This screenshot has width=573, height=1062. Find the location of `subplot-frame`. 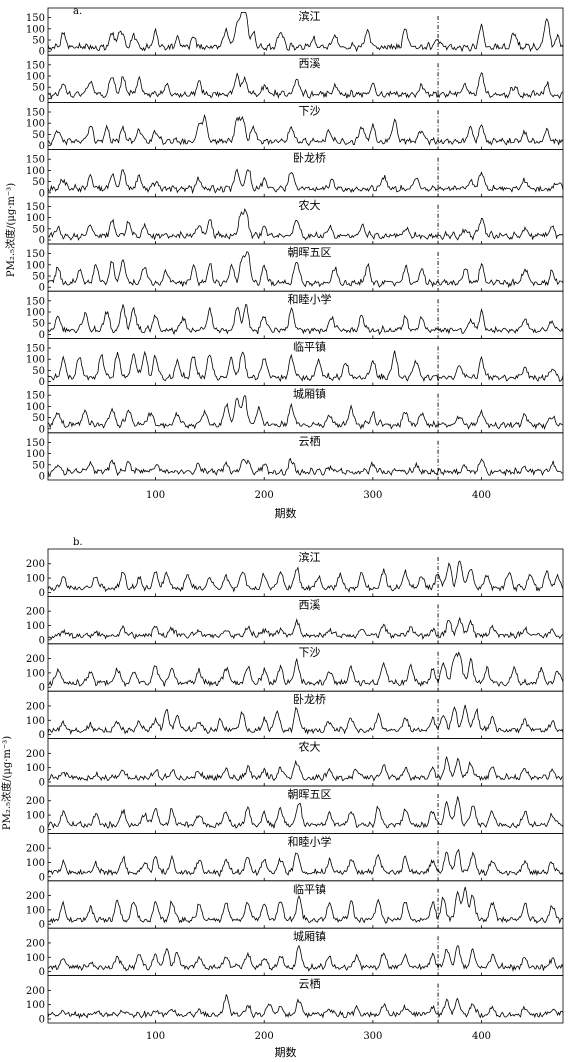

subplot-frame is located at coordinates (305, 456).